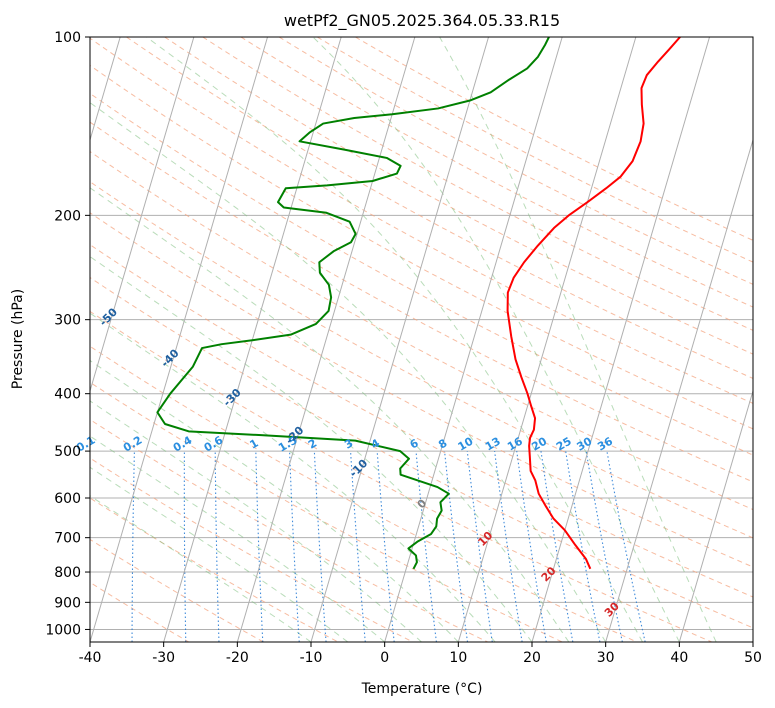  Describe the element at coordinates (163, 658) in the screenshot. I see `x-tick-label: -30` at that location.